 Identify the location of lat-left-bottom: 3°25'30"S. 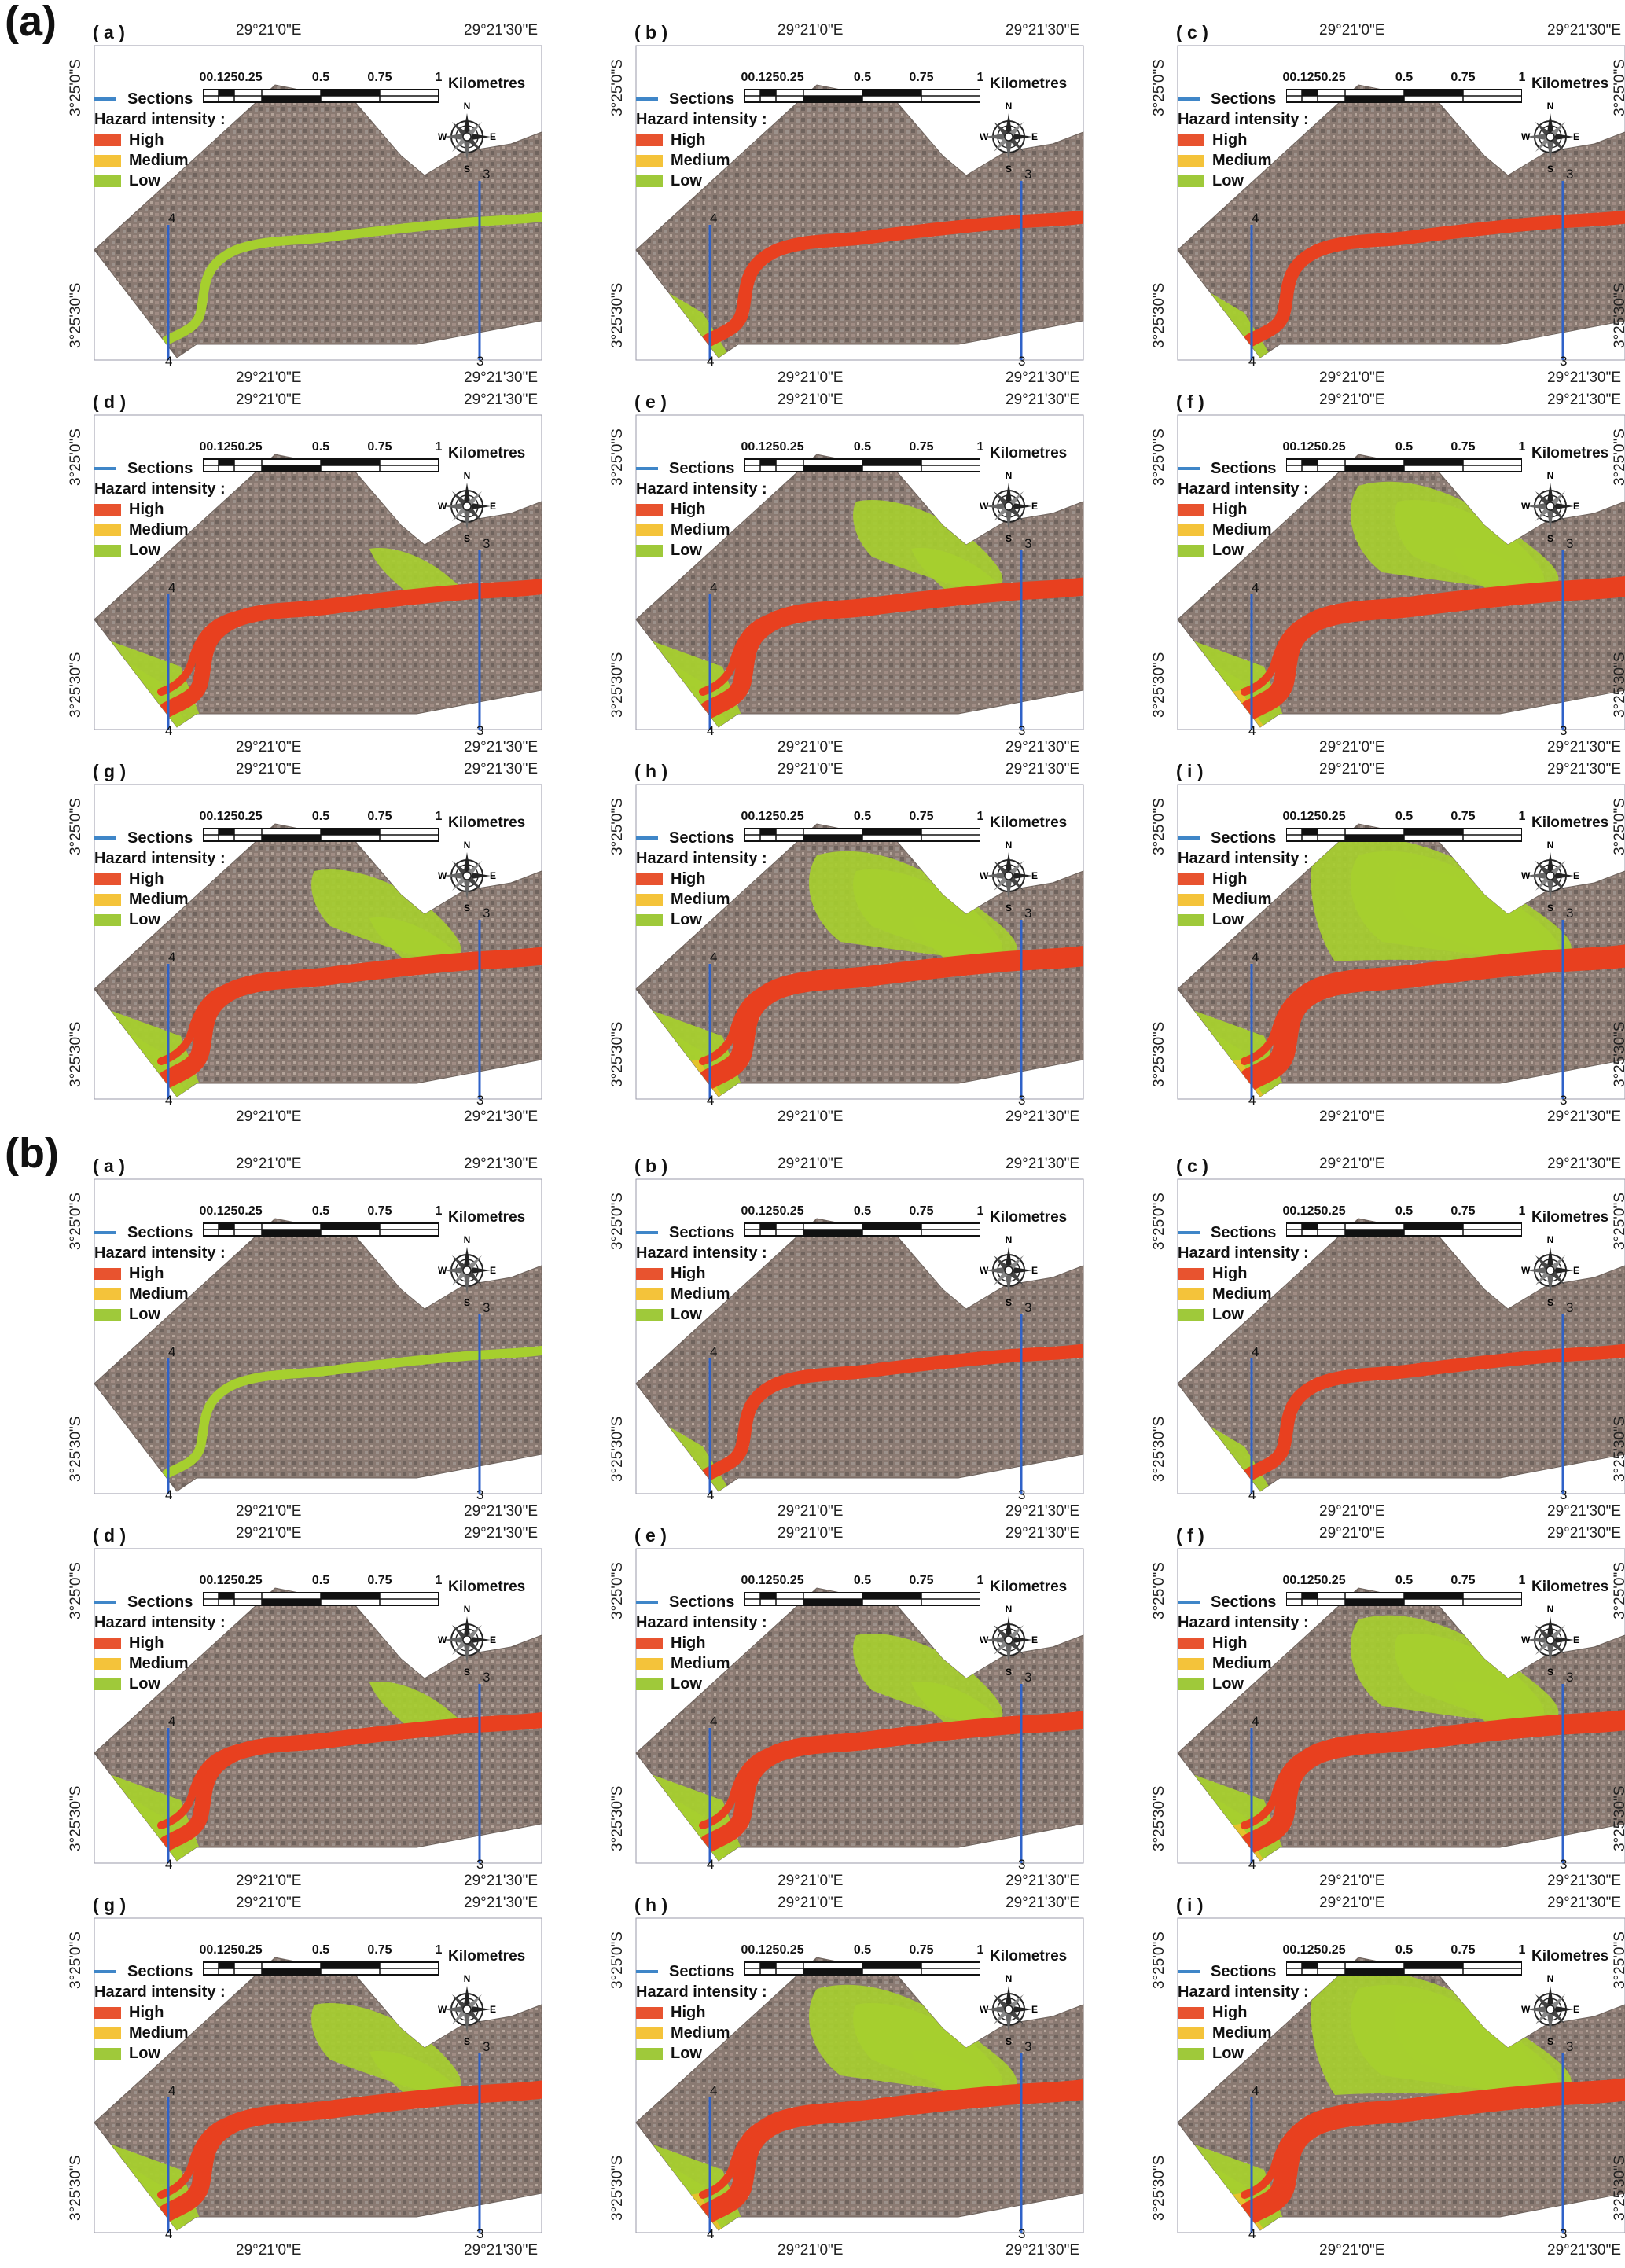
(76, 1054).